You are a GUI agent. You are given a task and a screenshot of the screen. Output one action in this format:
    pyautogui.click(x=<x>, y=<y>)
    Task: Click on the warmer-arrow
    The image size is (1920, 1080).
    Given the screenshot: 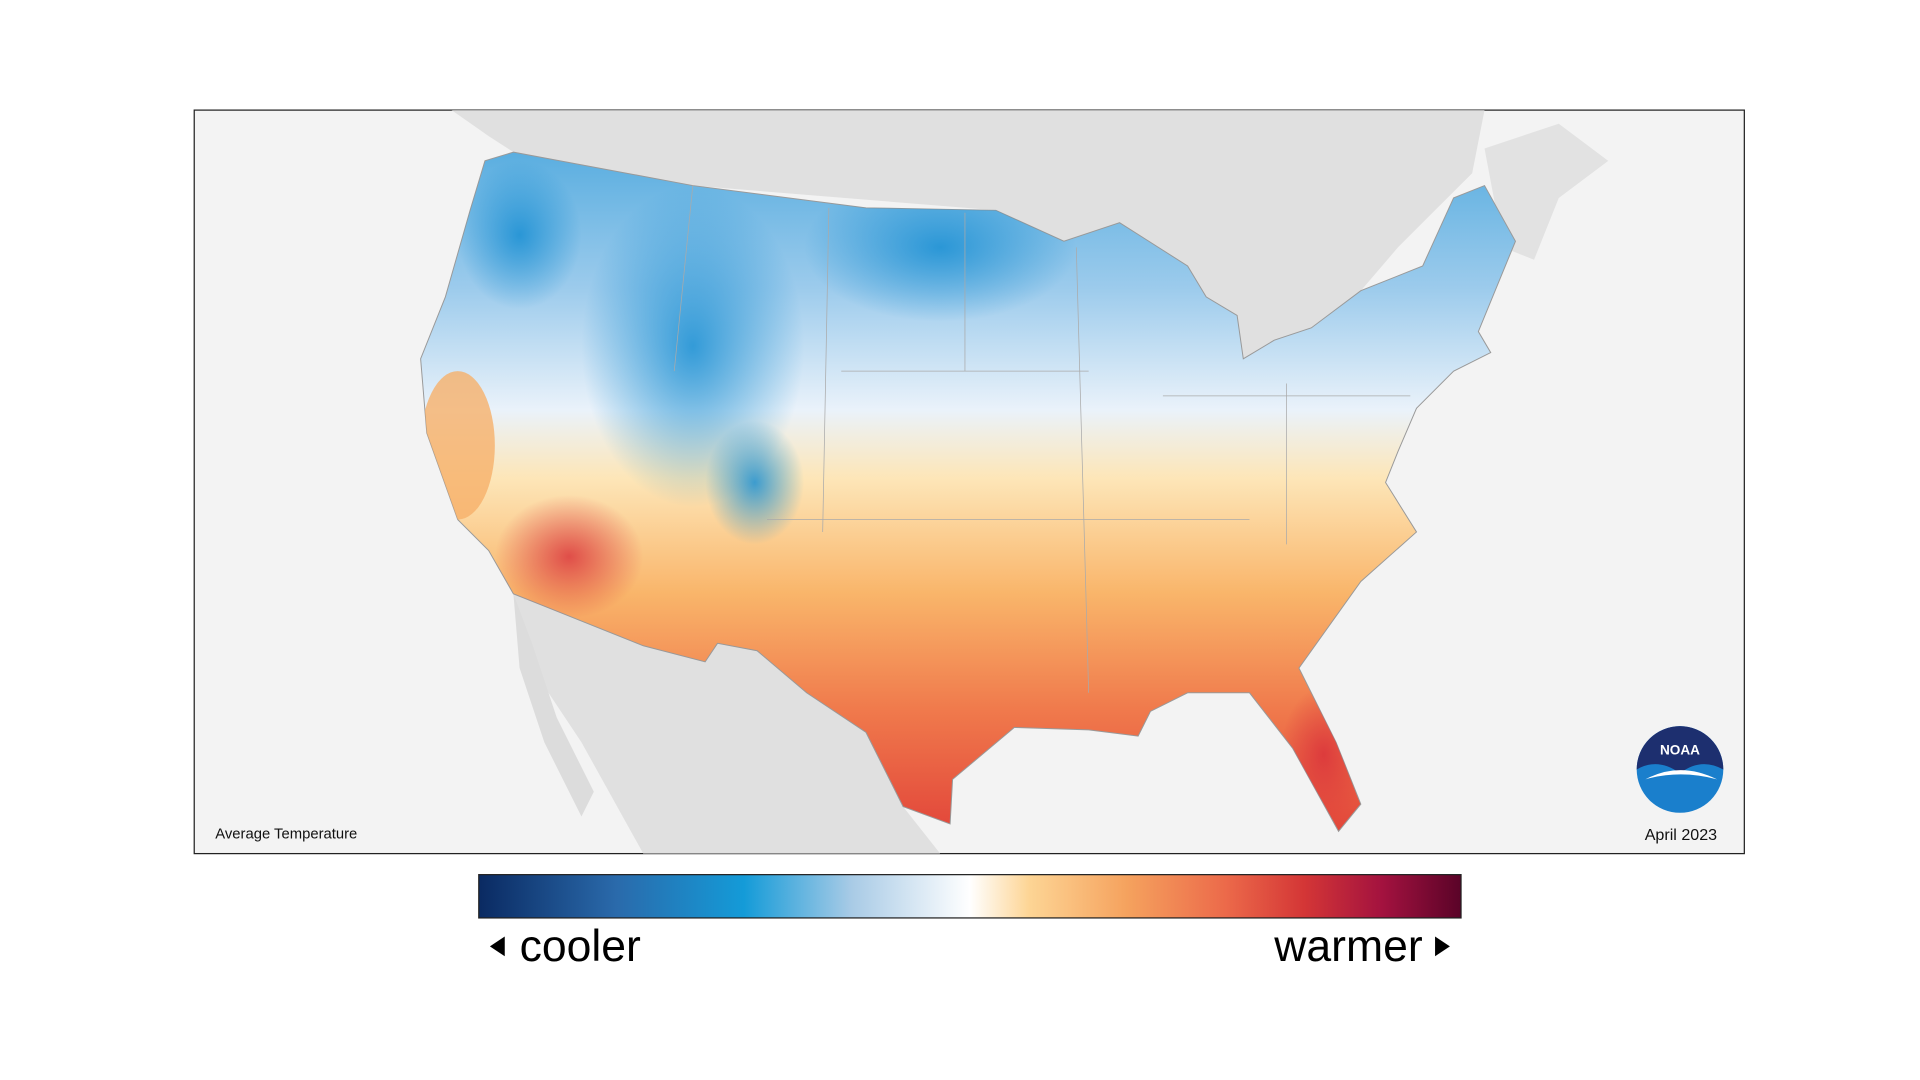 What is the action you would take?
    pyautogui.click(x=1442, y=946)
    